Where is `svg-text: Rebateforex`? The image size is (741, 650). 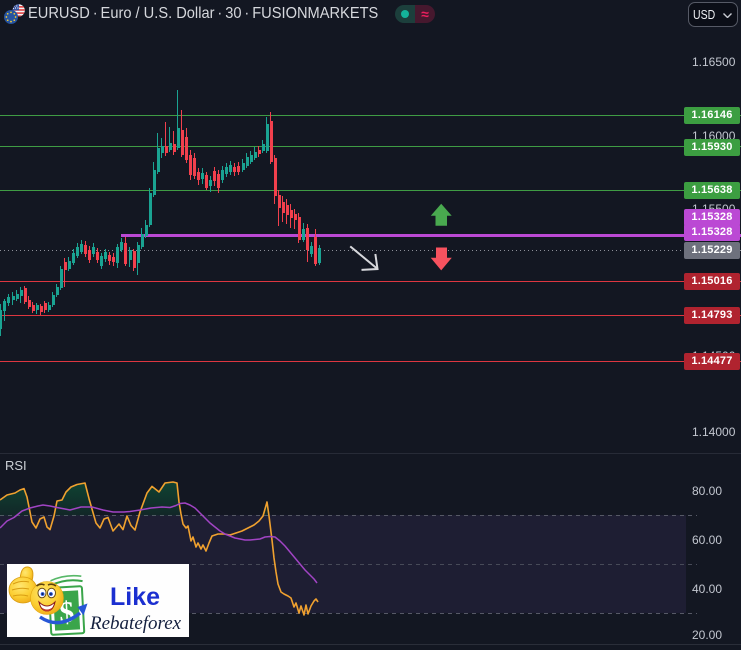 svg-text: Rebateforex is located at coordinates (135, 623).